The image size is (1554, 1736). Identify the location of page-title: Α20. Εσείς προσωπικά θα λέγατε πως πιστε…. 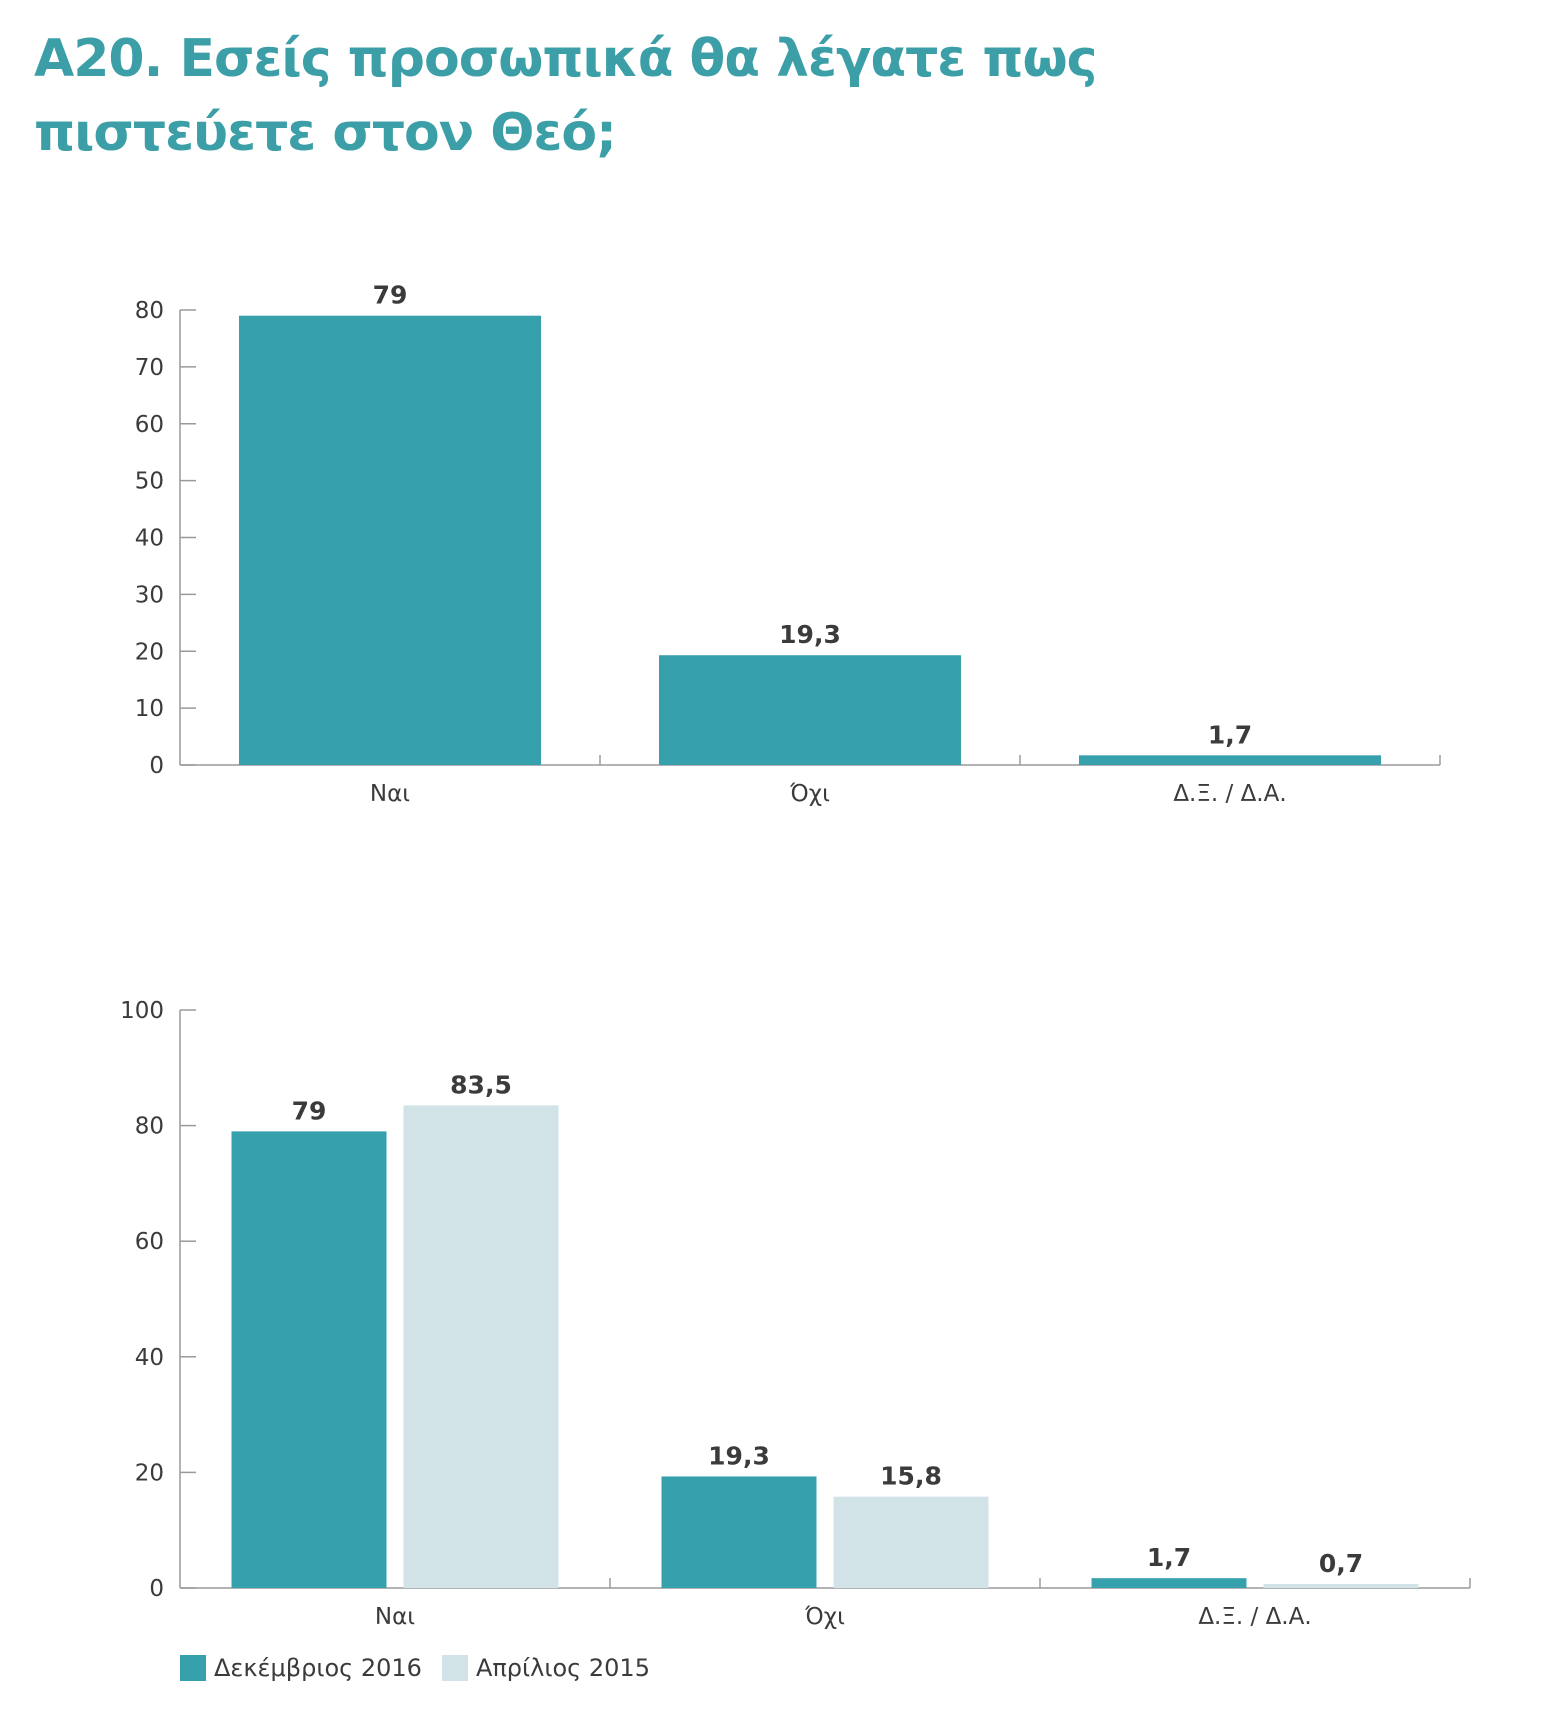
(734, 96).